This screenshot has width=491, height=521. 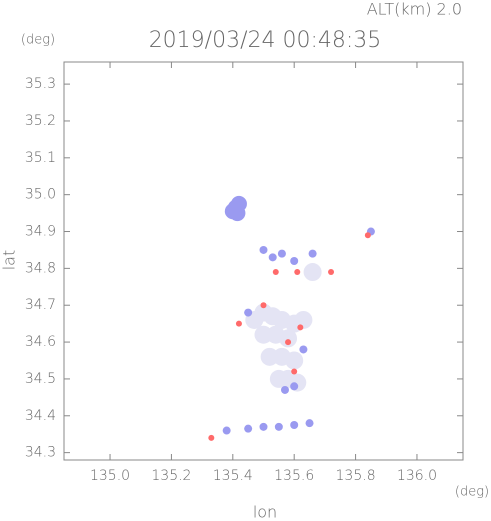 I want to click on x-tick-label: 135.6, so click(x=294, y=476).